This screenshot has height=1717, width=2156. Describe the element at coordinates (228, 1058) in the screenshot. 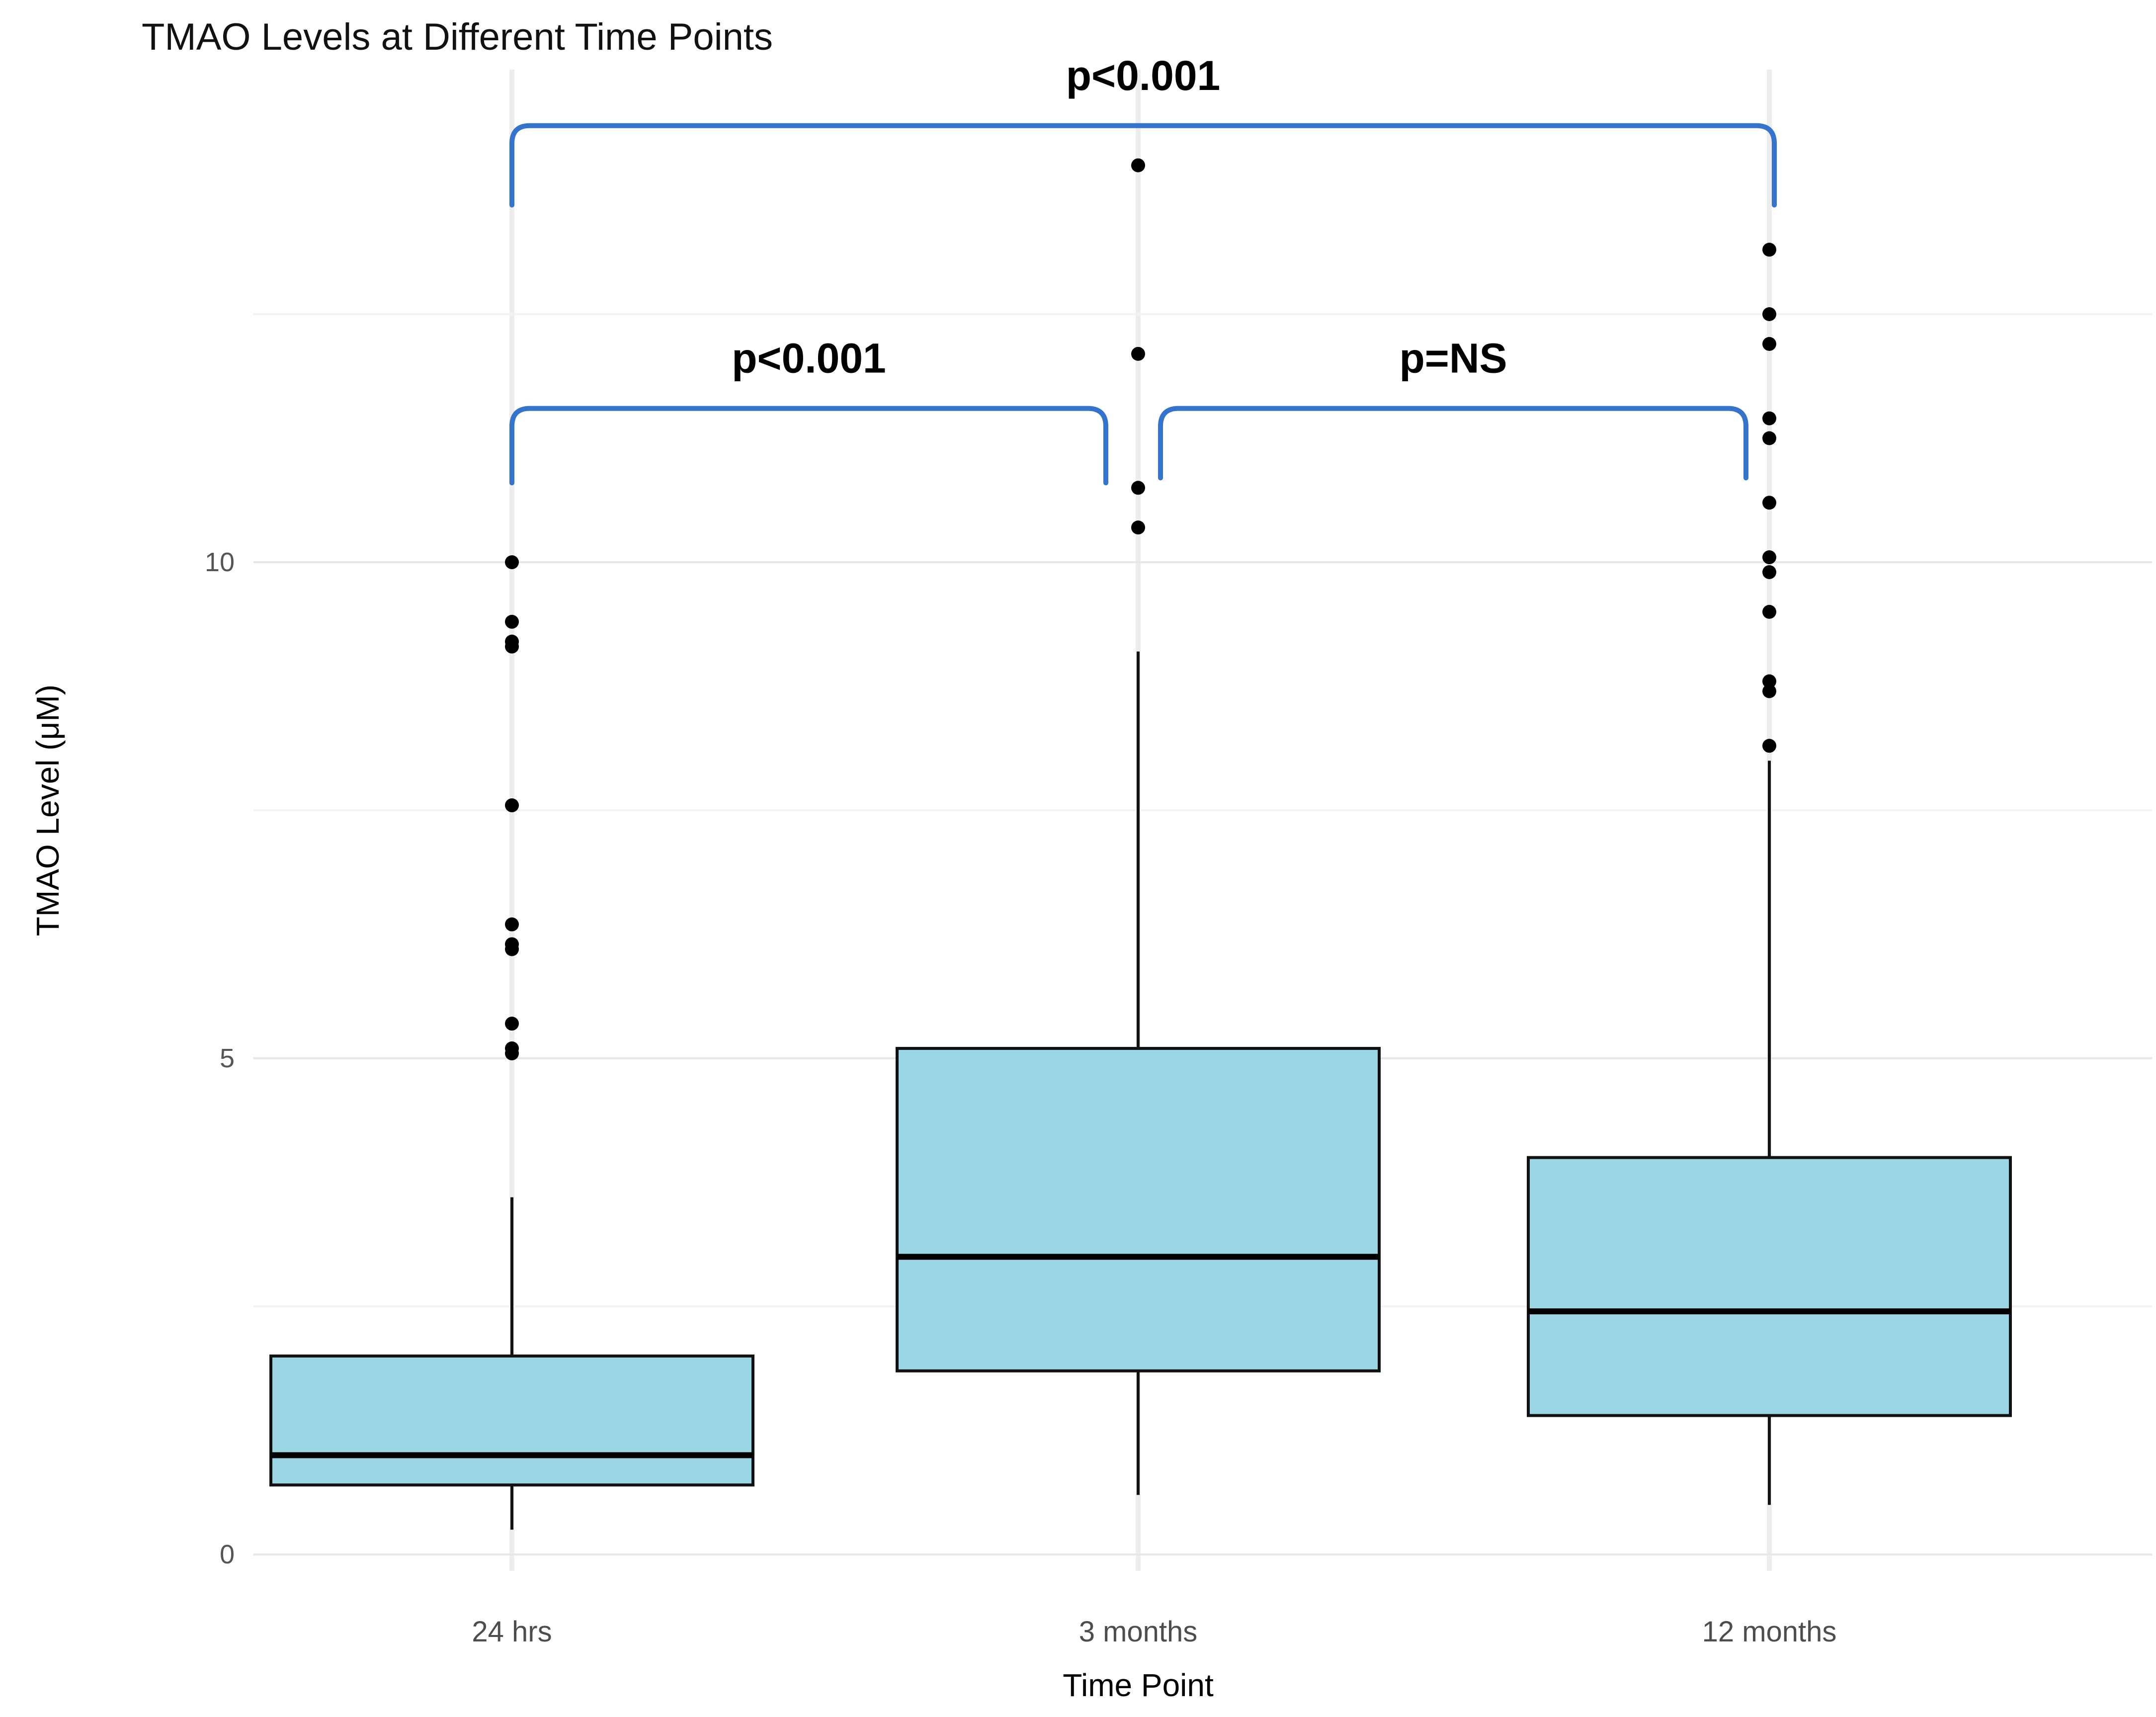

I see `y-tick-label-5: 5` at that location.